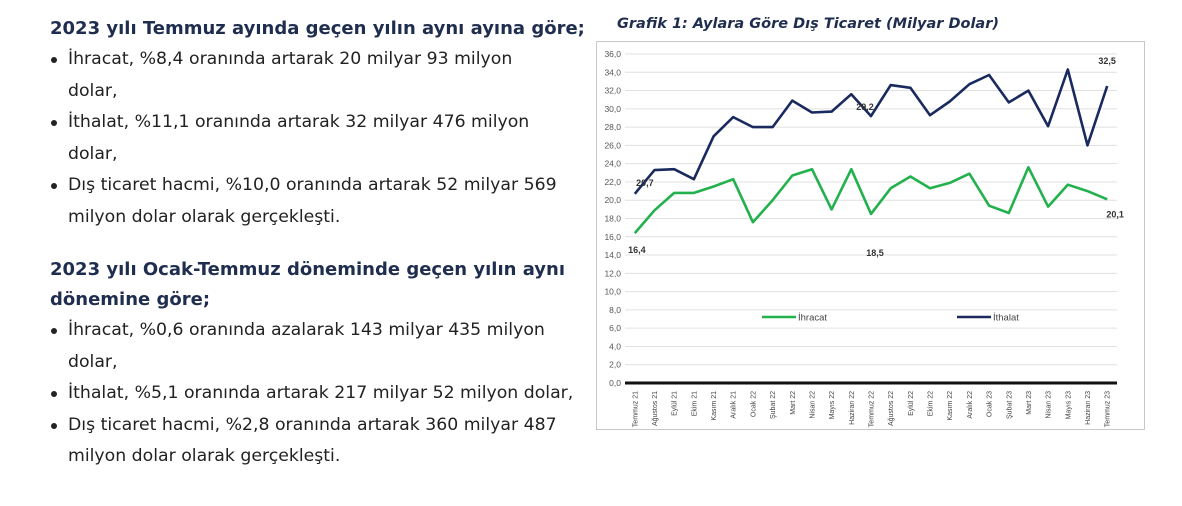 Image resolution: width=1182 pixels, height=506 pixels. What do you see at coordinates (612, 255) in the screenshot?
I see `y-tick-label: 14,0` at bounding box center [612, 255].